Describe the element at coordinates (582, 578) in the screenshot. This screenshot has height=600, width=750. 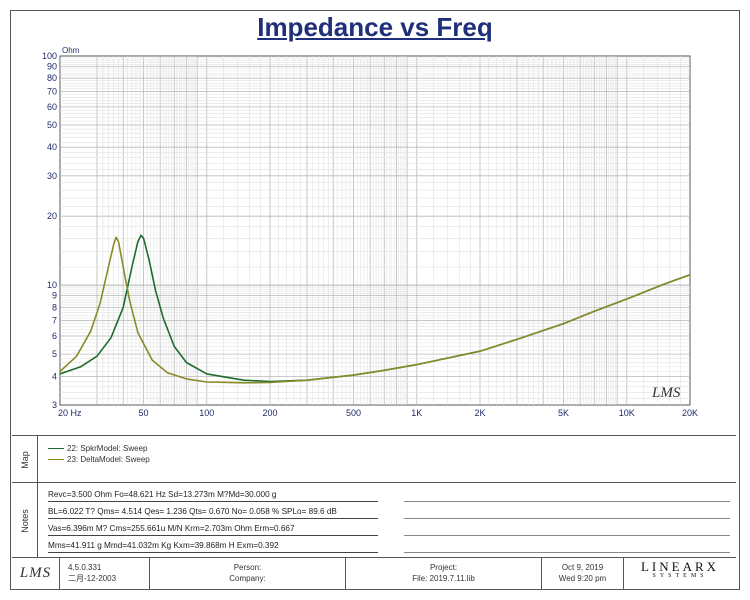
I see `time-text: Wed 9:20 pm` at that location.